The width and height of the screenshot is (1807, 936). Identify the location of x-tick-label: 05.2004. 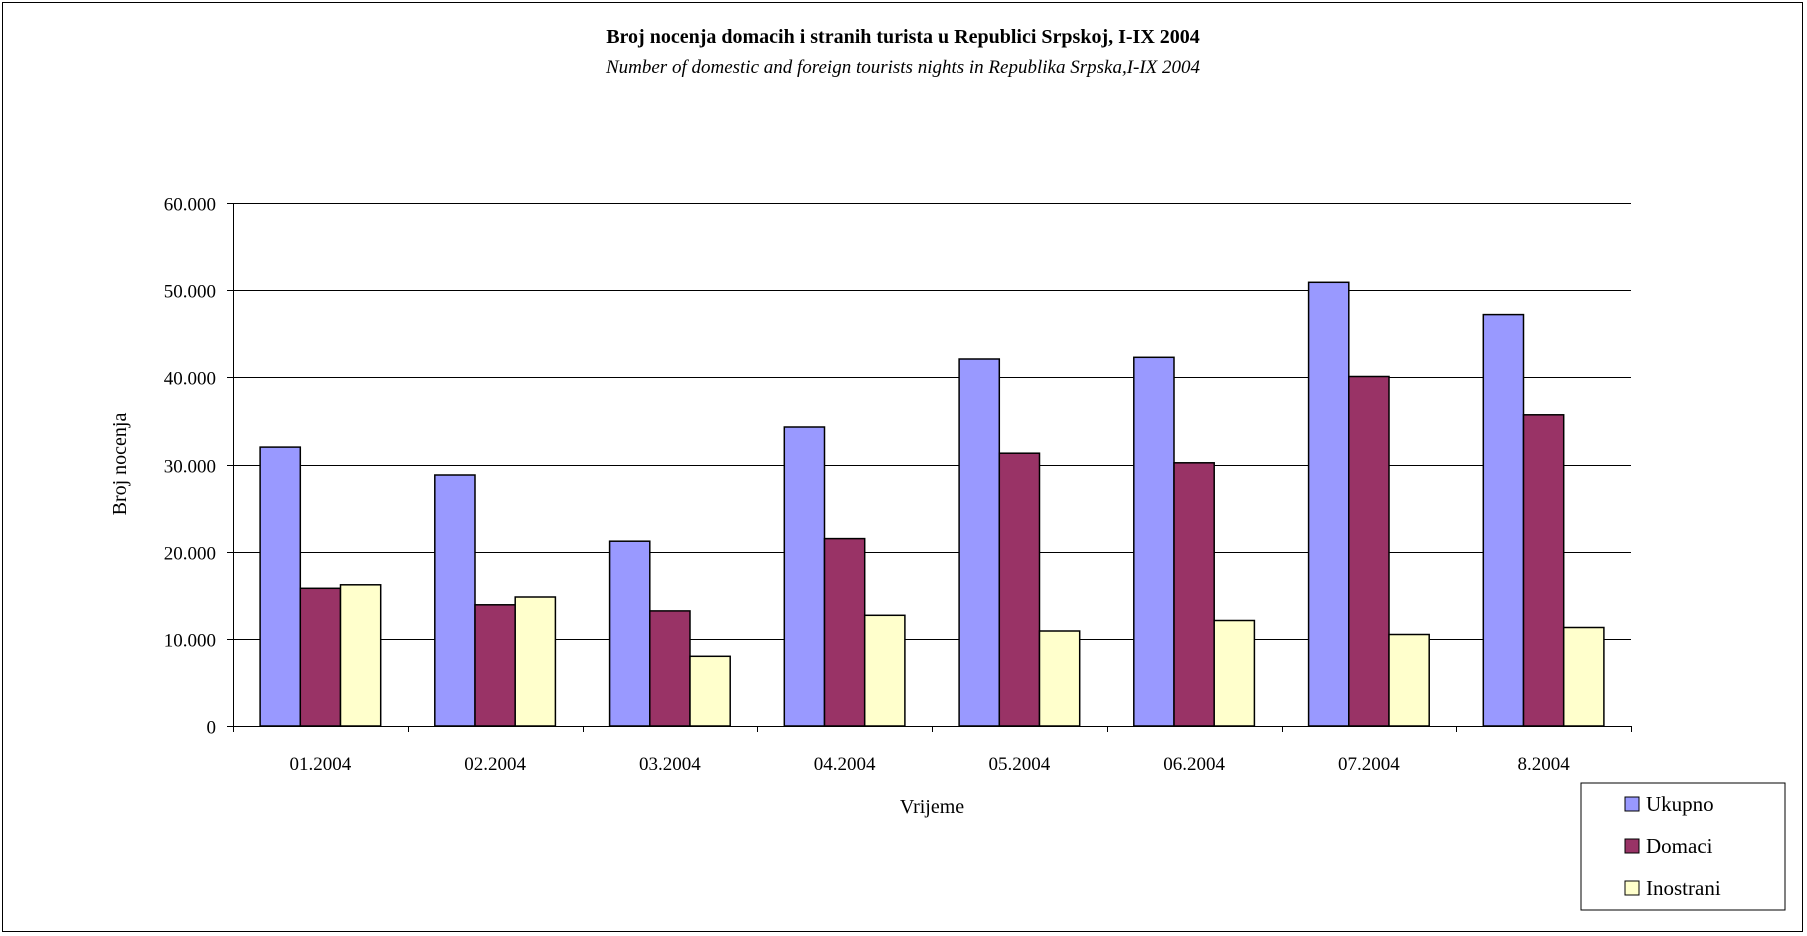
(1020, 764).